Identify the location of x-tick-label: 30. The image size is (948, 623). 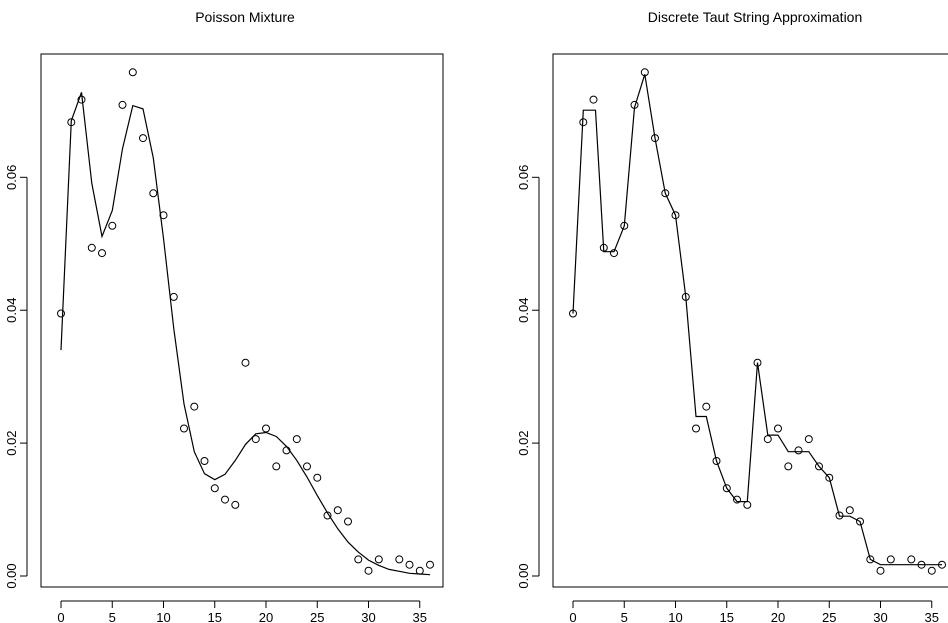
(880, 616).